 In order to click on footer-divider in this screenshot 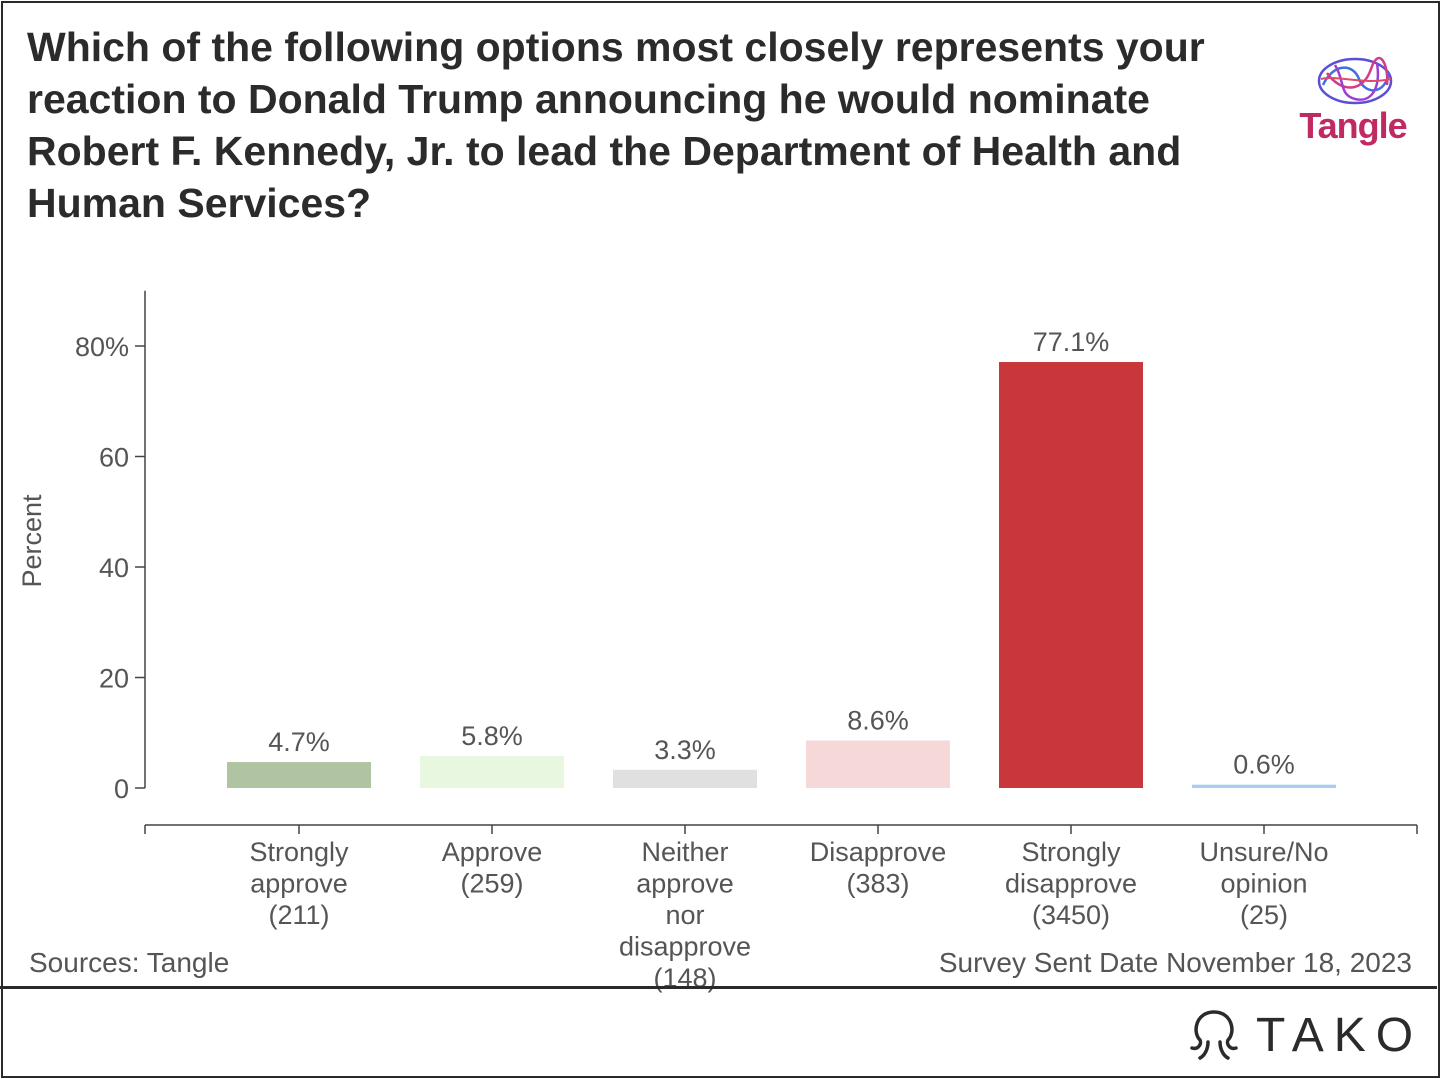, I will do `click(718, 987)`.